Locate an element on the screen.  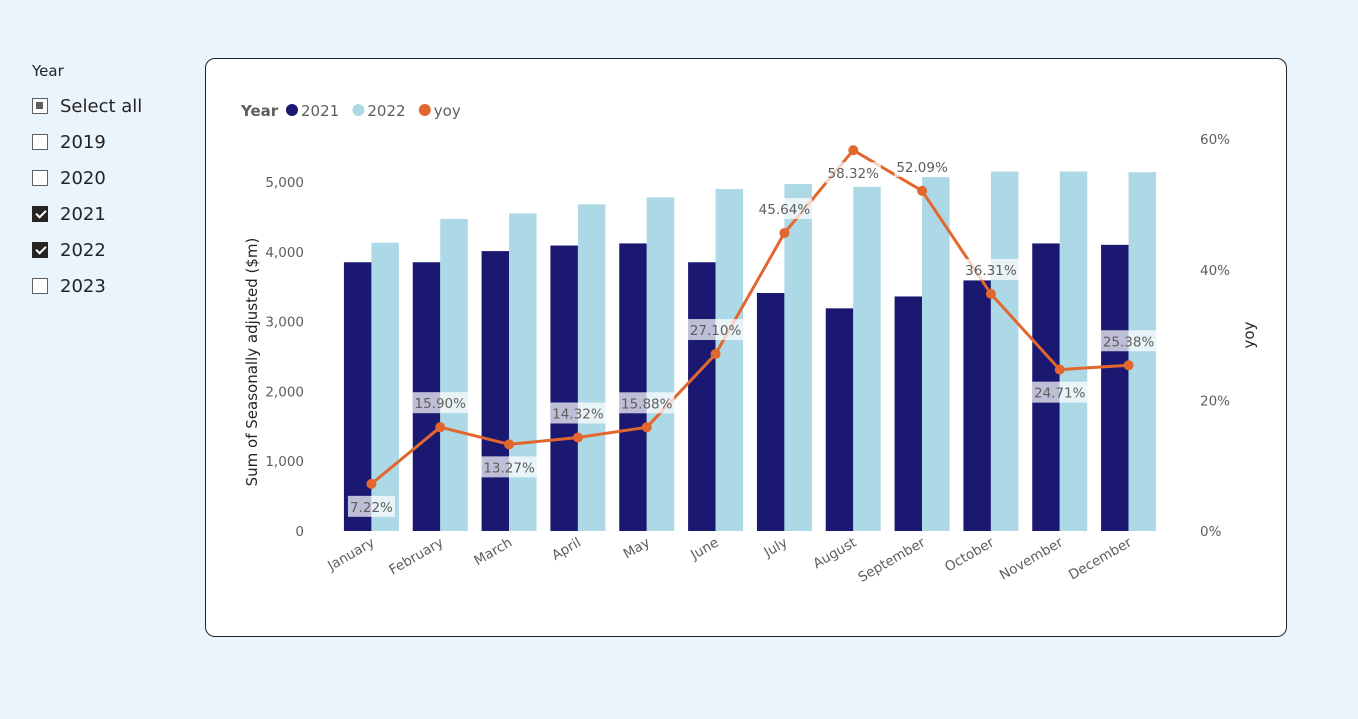
y-left-tick: 3,000 is located at coordinates (284, 323).